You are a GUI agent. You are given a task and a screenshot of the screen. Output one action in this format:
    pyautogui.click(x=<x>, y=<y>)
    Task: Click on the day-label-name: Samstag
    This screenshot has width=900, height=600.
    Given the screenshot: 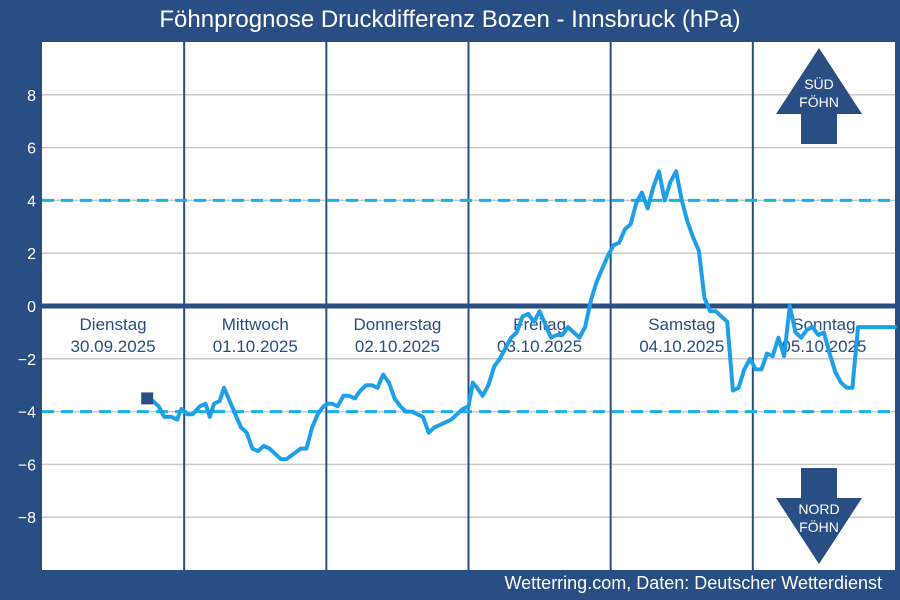 What is the action you would take?
    pyautogui.click(x=681, y=324)
    